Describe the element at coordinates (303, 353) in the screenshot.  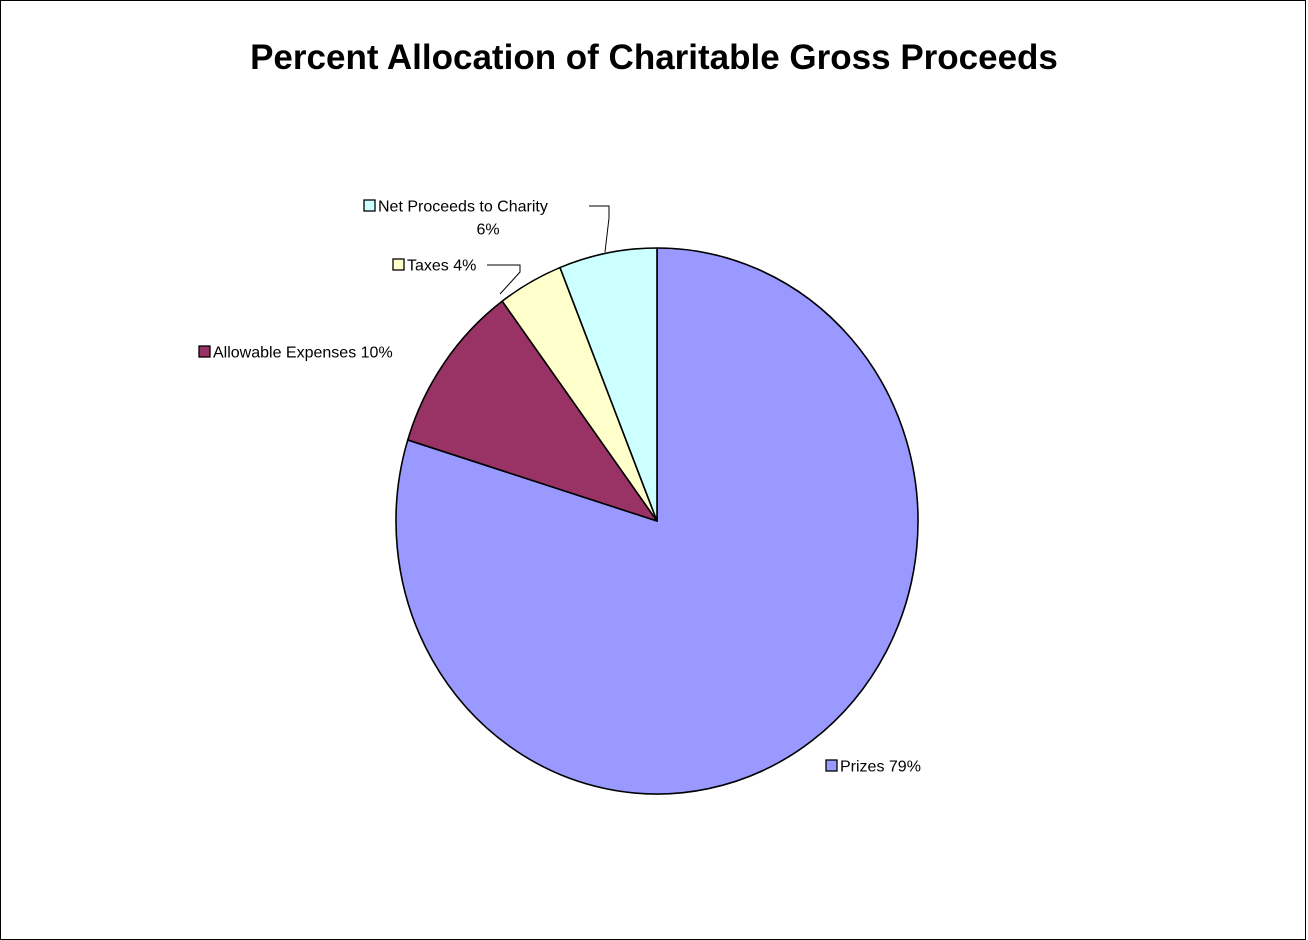
I see `data-label-allowable-expenses: Allowable Expenses 10%` at that location.